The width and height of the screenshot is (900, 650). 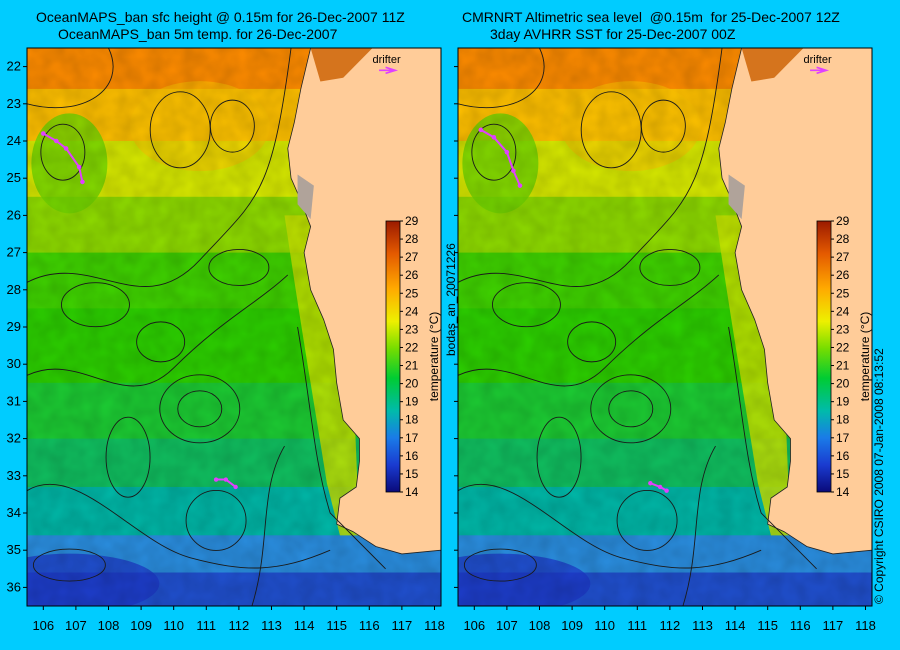 What do you see at coordinates (141, 625) in the screenshot?
I see `x-tick-label: 109` at bounding box center [141, 625].